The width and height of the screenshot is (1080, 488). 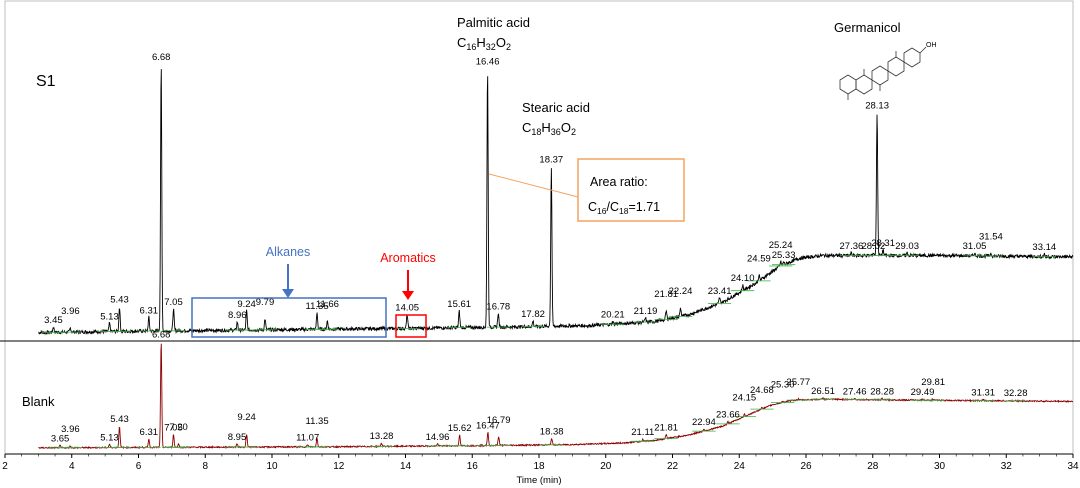 What do you see at coordinates (874, 246) in the screenshot?
I see `peak-label: 28.02` at bounding box center [874, 246].